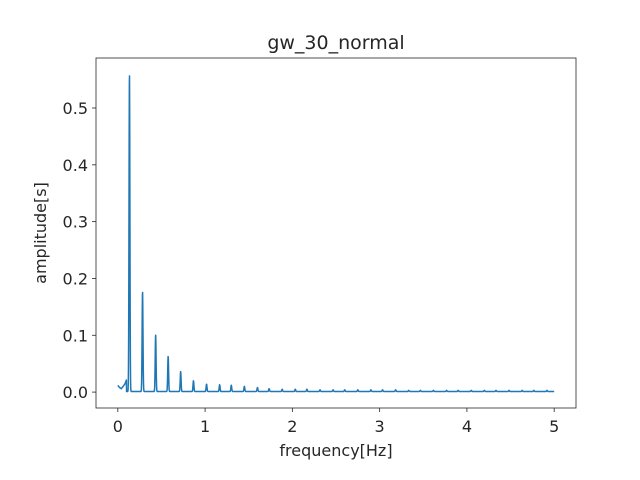 The image size is (640, 480). Describe the element at coordinates (205, 426) in the screenshot. I see `x-tick-label: 1` at that location.